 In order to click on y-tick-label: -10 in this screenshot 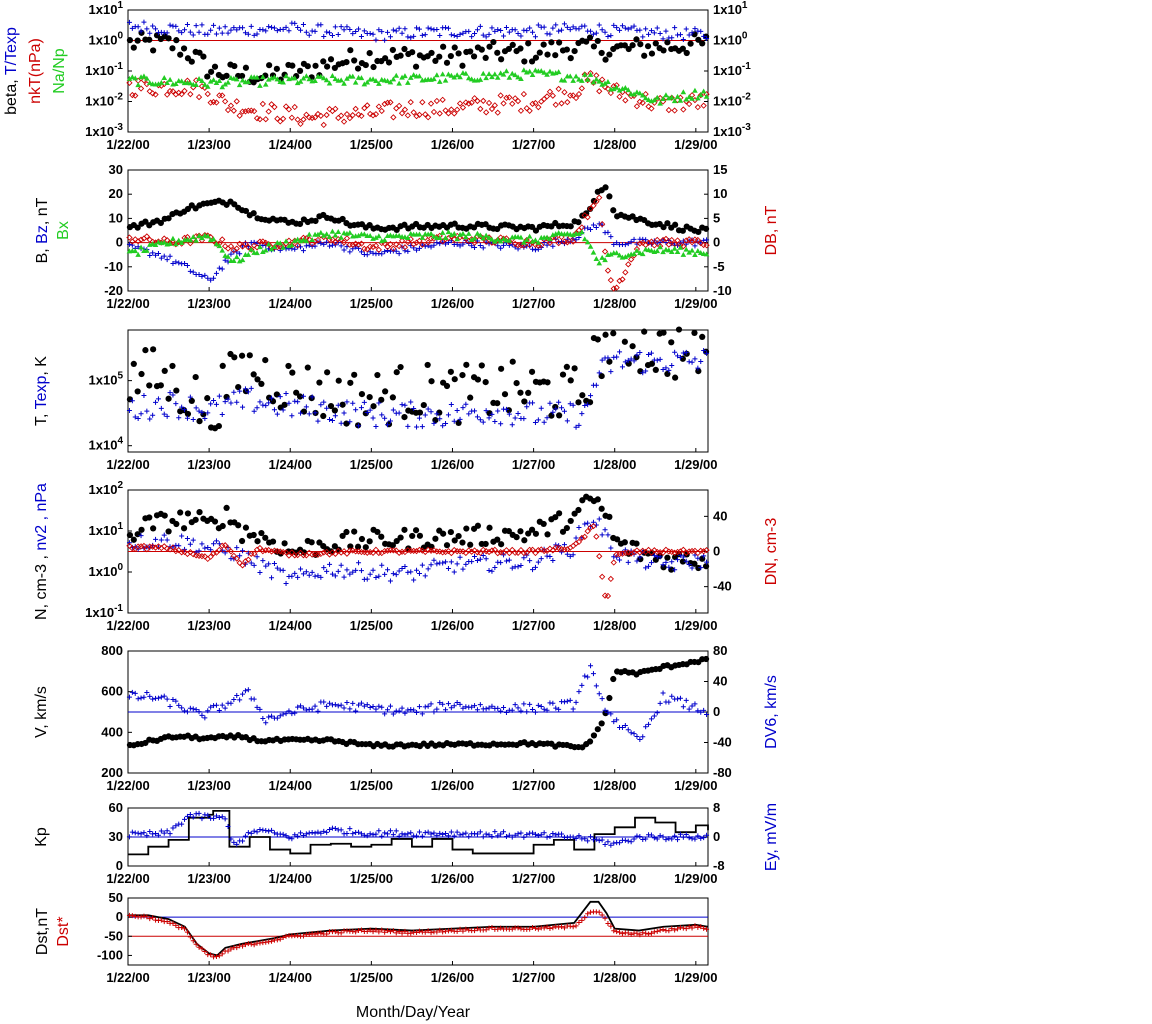, I will do `click(113, 266)`.